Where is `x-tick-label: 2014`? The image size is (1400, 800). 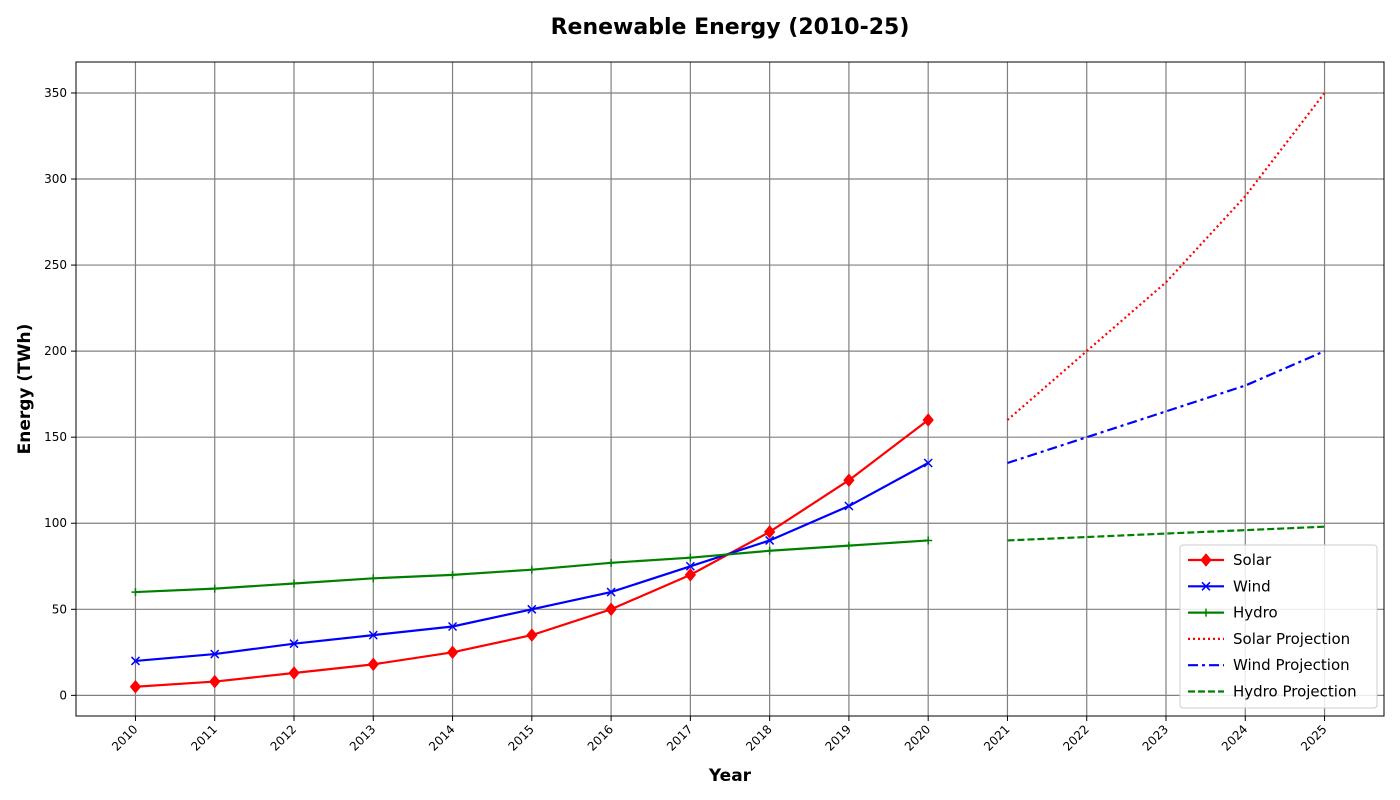 x-tick-label: 2014 is located at coordinates (441, 737).